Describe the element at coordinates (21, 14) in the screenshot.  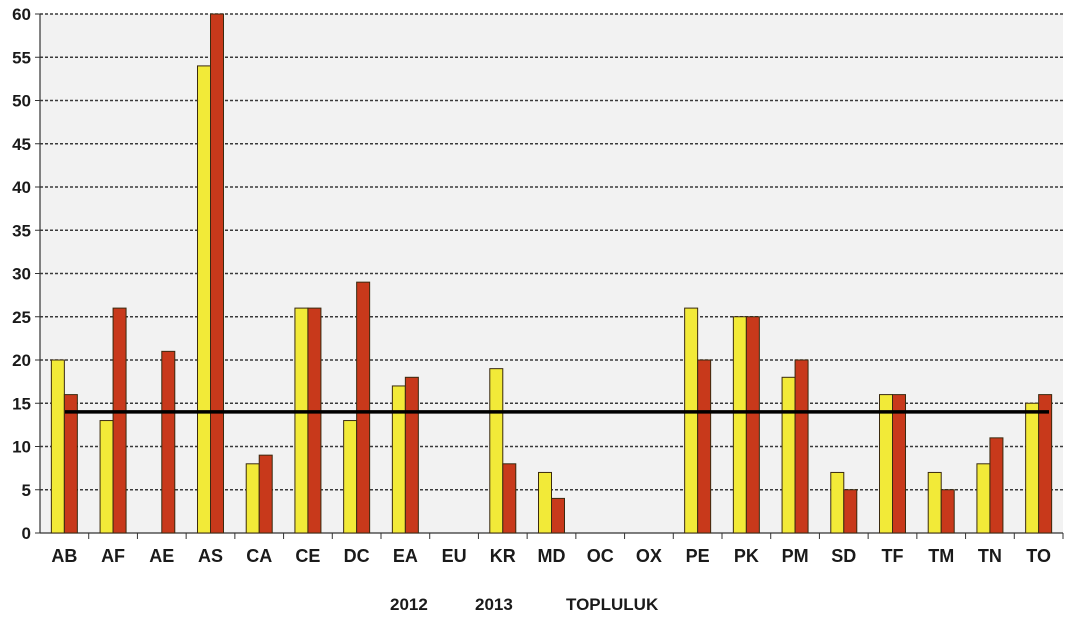
I see `y-tick-label: 60` at that location.